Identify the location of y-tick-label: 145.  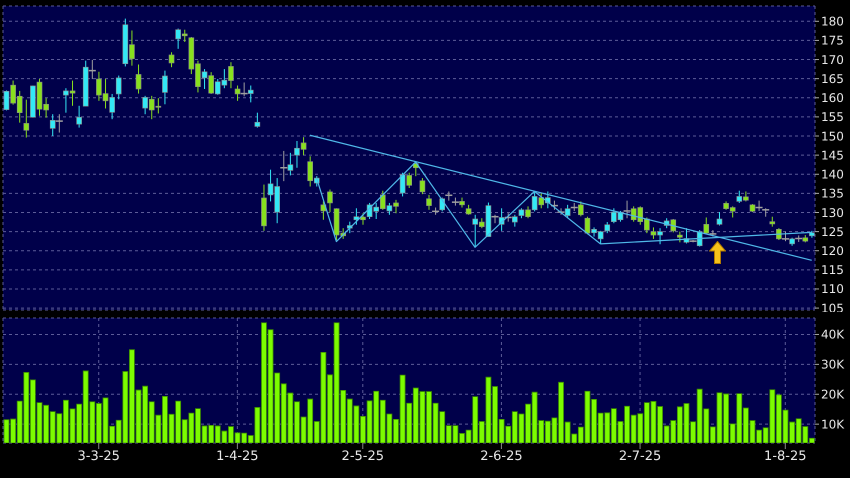
(832, 155).